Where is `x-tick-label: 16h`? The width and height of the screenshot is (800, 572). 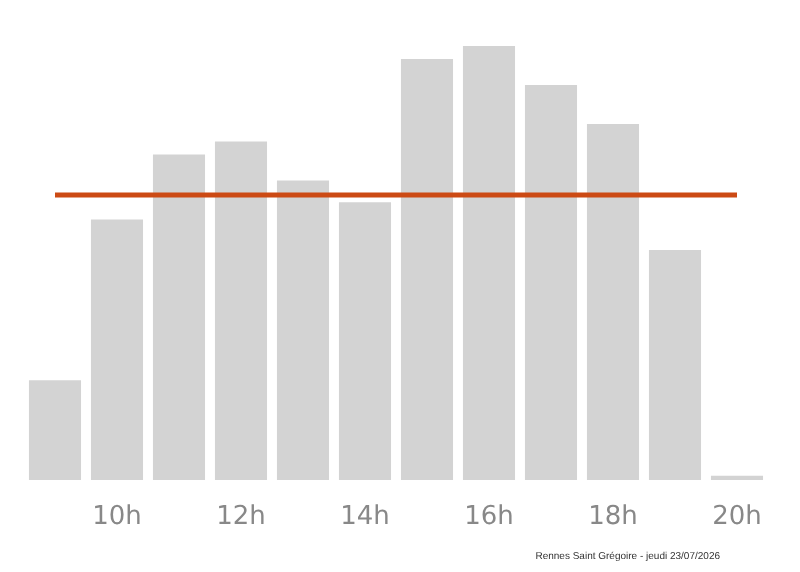
x-tick-label: 16h is located at coordinates (489, 517).